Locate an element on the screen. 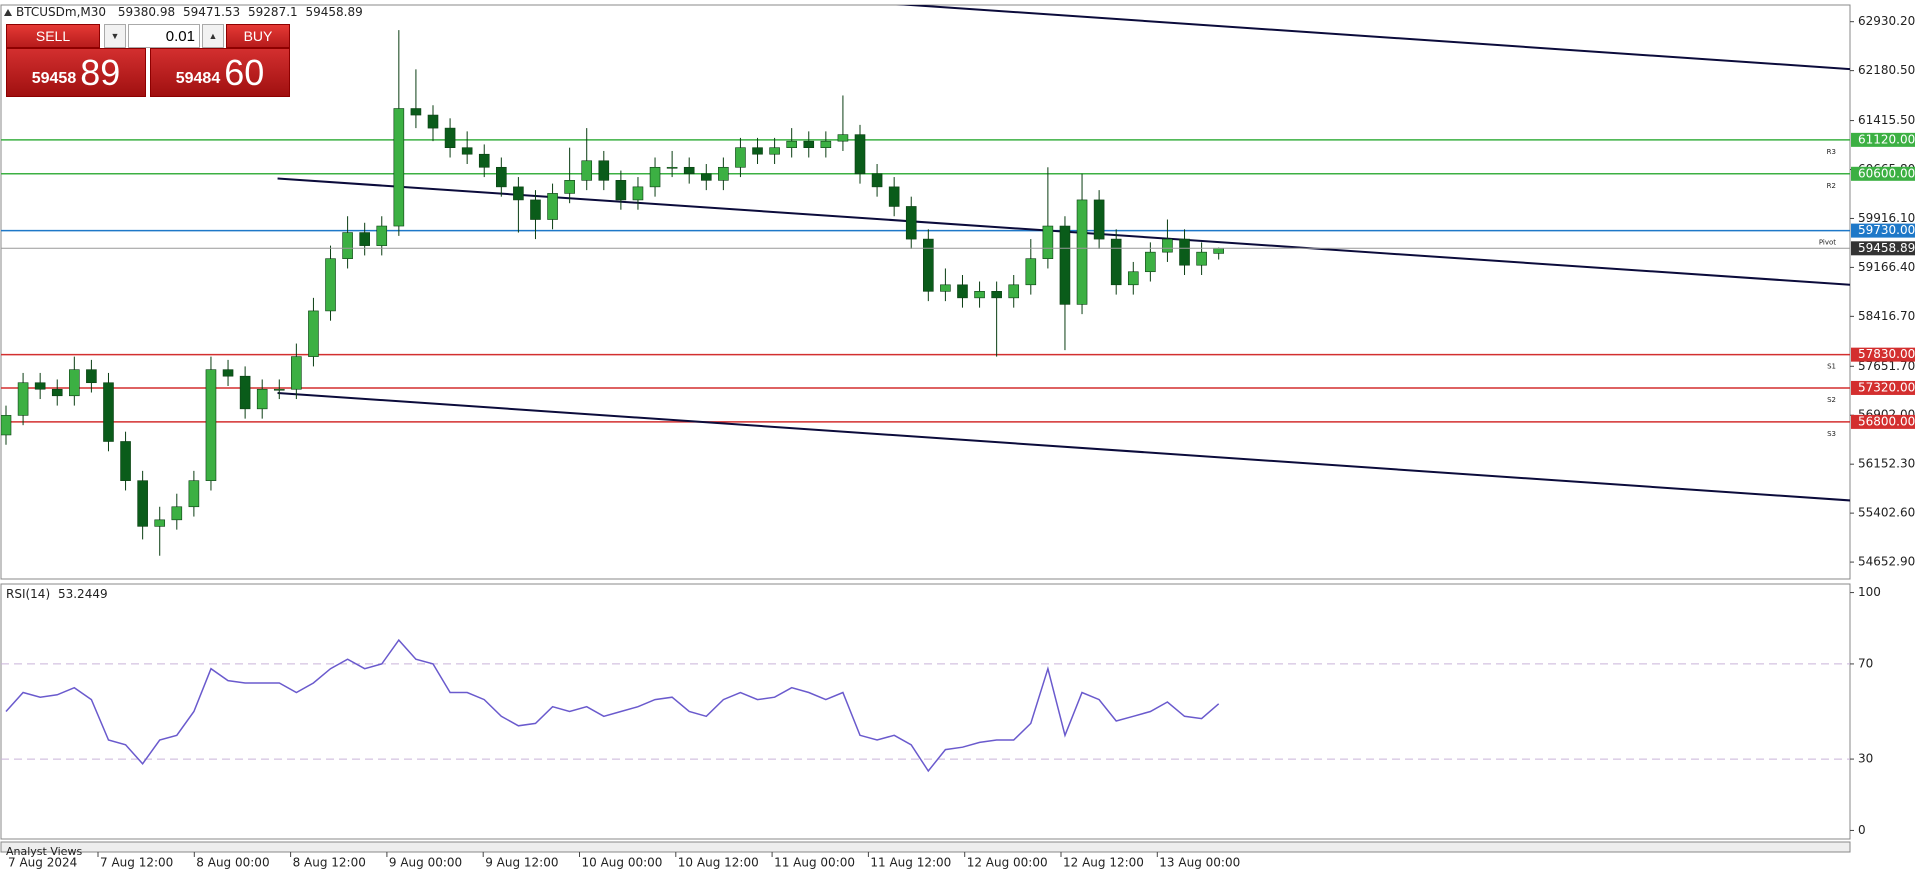 This screenshot has width=1916, height=874. bid-quote: 59458 89 is located at coordinates (76, 72).